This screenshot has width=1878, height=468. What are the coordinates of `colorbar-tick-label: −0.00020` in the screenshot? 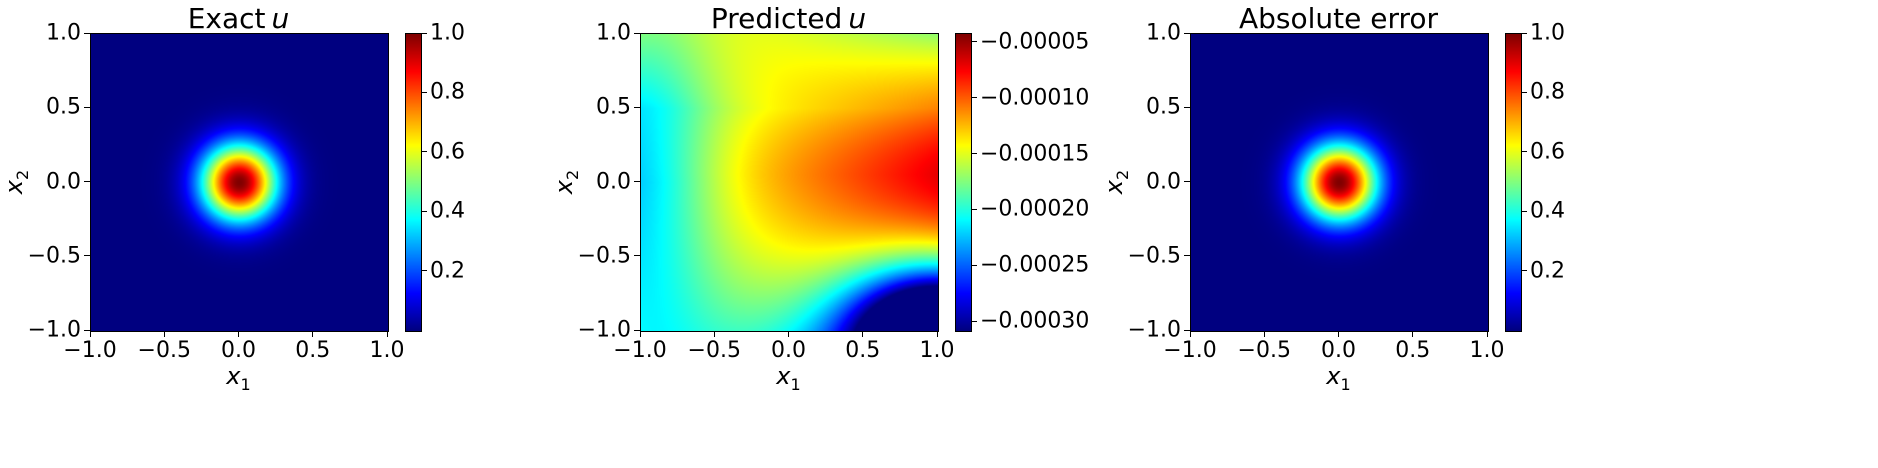 It's located at (1035, 209).